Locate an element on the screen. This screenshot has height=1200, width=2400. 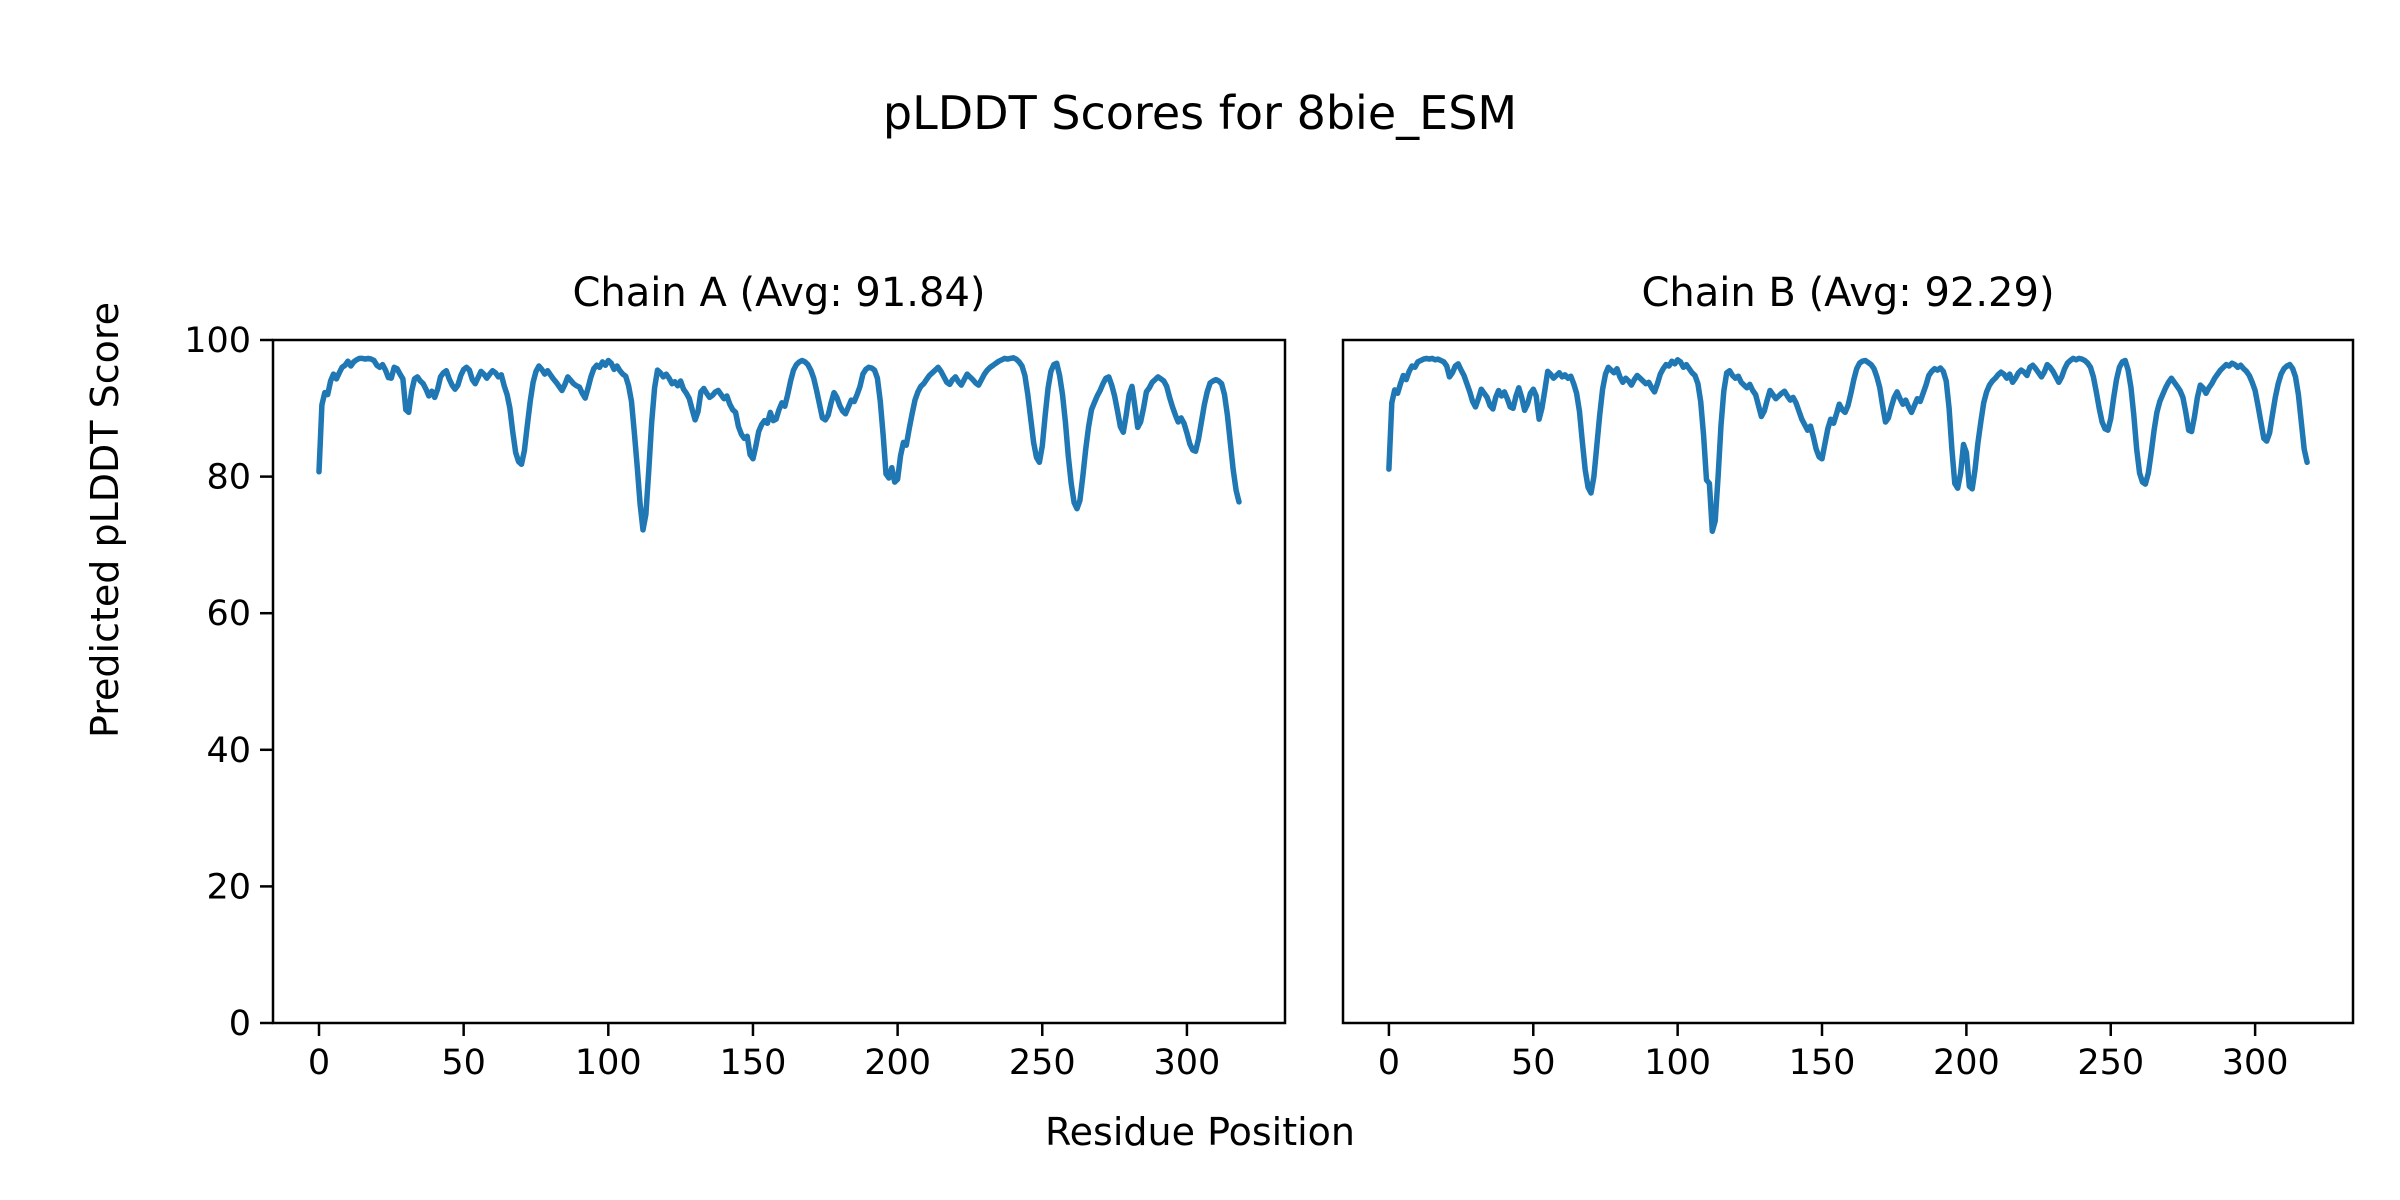
y-tick-label: 40 is located at coordinates (228, 751).